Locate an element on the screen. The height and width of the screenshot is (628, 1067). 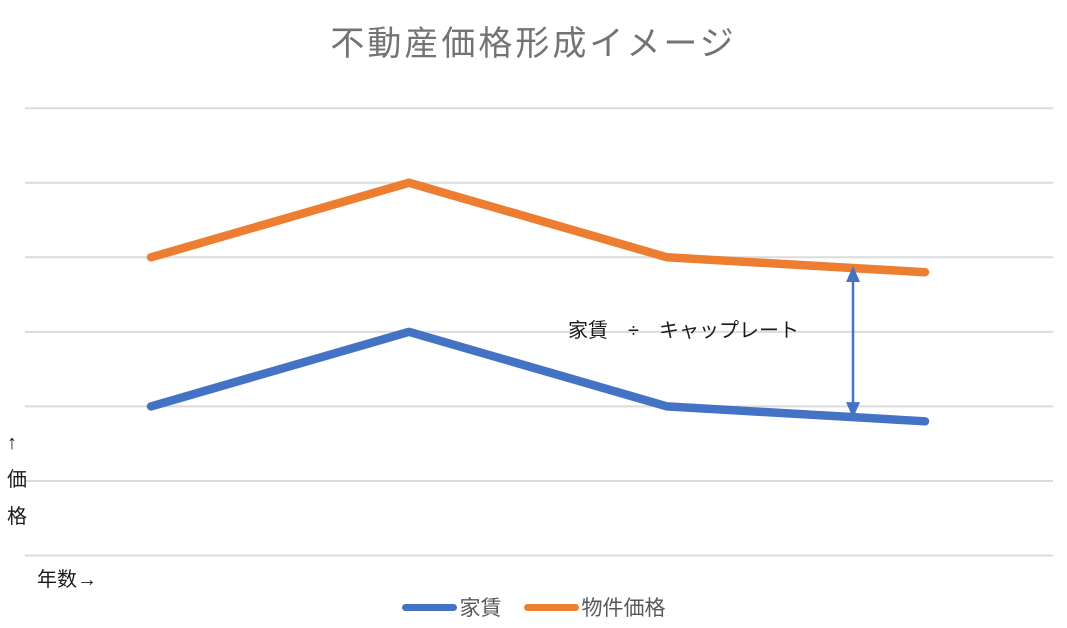
legend-item-property-price: 物件価格 is located at coordinates (594, 607).